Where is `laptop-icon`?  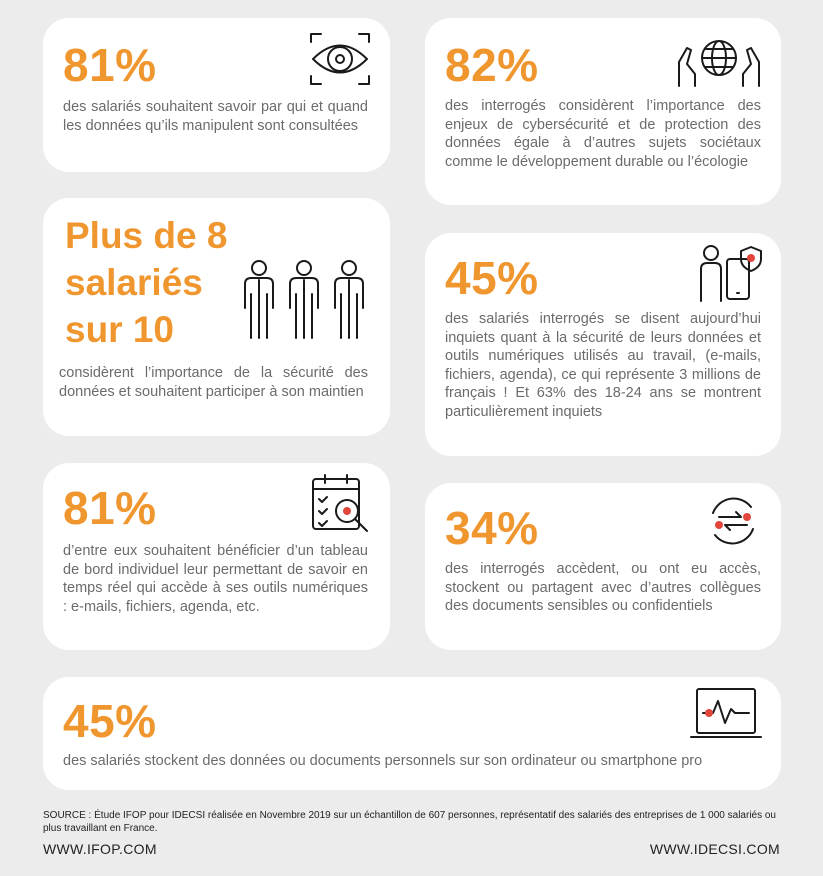
laptop-icon is located at coordinates (726, 713).